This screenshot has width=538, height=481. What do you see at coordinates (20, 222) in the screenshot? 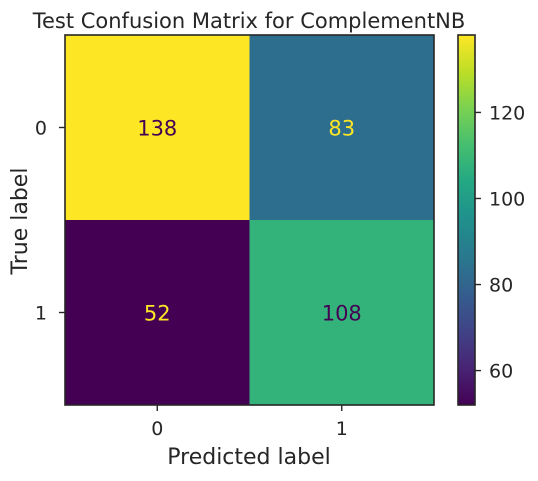
I see `y-axis-label: True label` at bounding box center [20, 222].